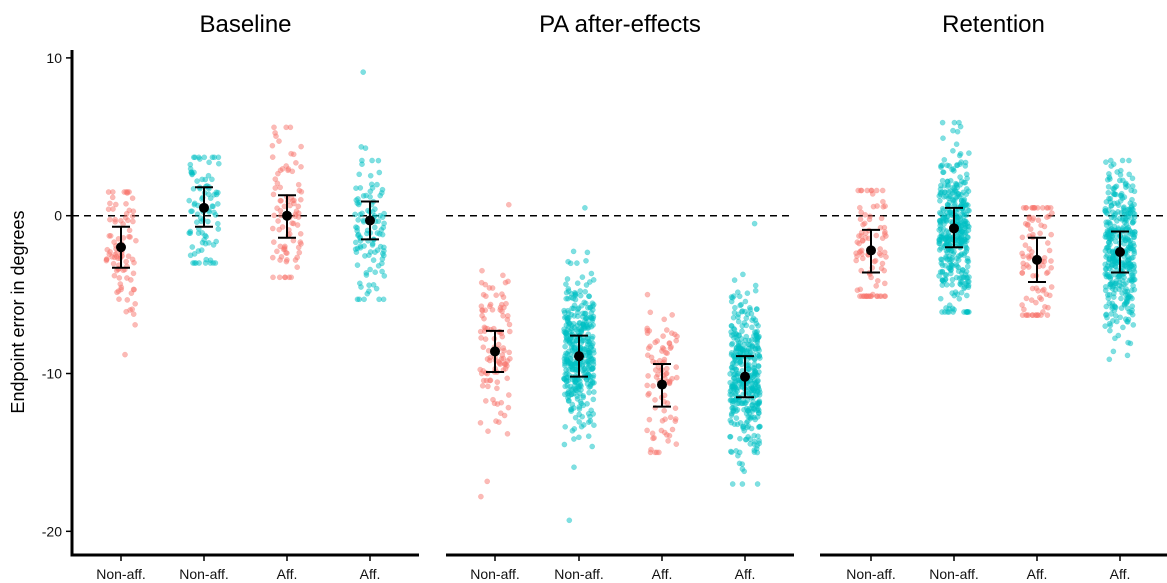  What do you see at coordinates (745, 574) in the screenshot?
I see `x-tick-label: Aff.` at bounding box center [745, 574].